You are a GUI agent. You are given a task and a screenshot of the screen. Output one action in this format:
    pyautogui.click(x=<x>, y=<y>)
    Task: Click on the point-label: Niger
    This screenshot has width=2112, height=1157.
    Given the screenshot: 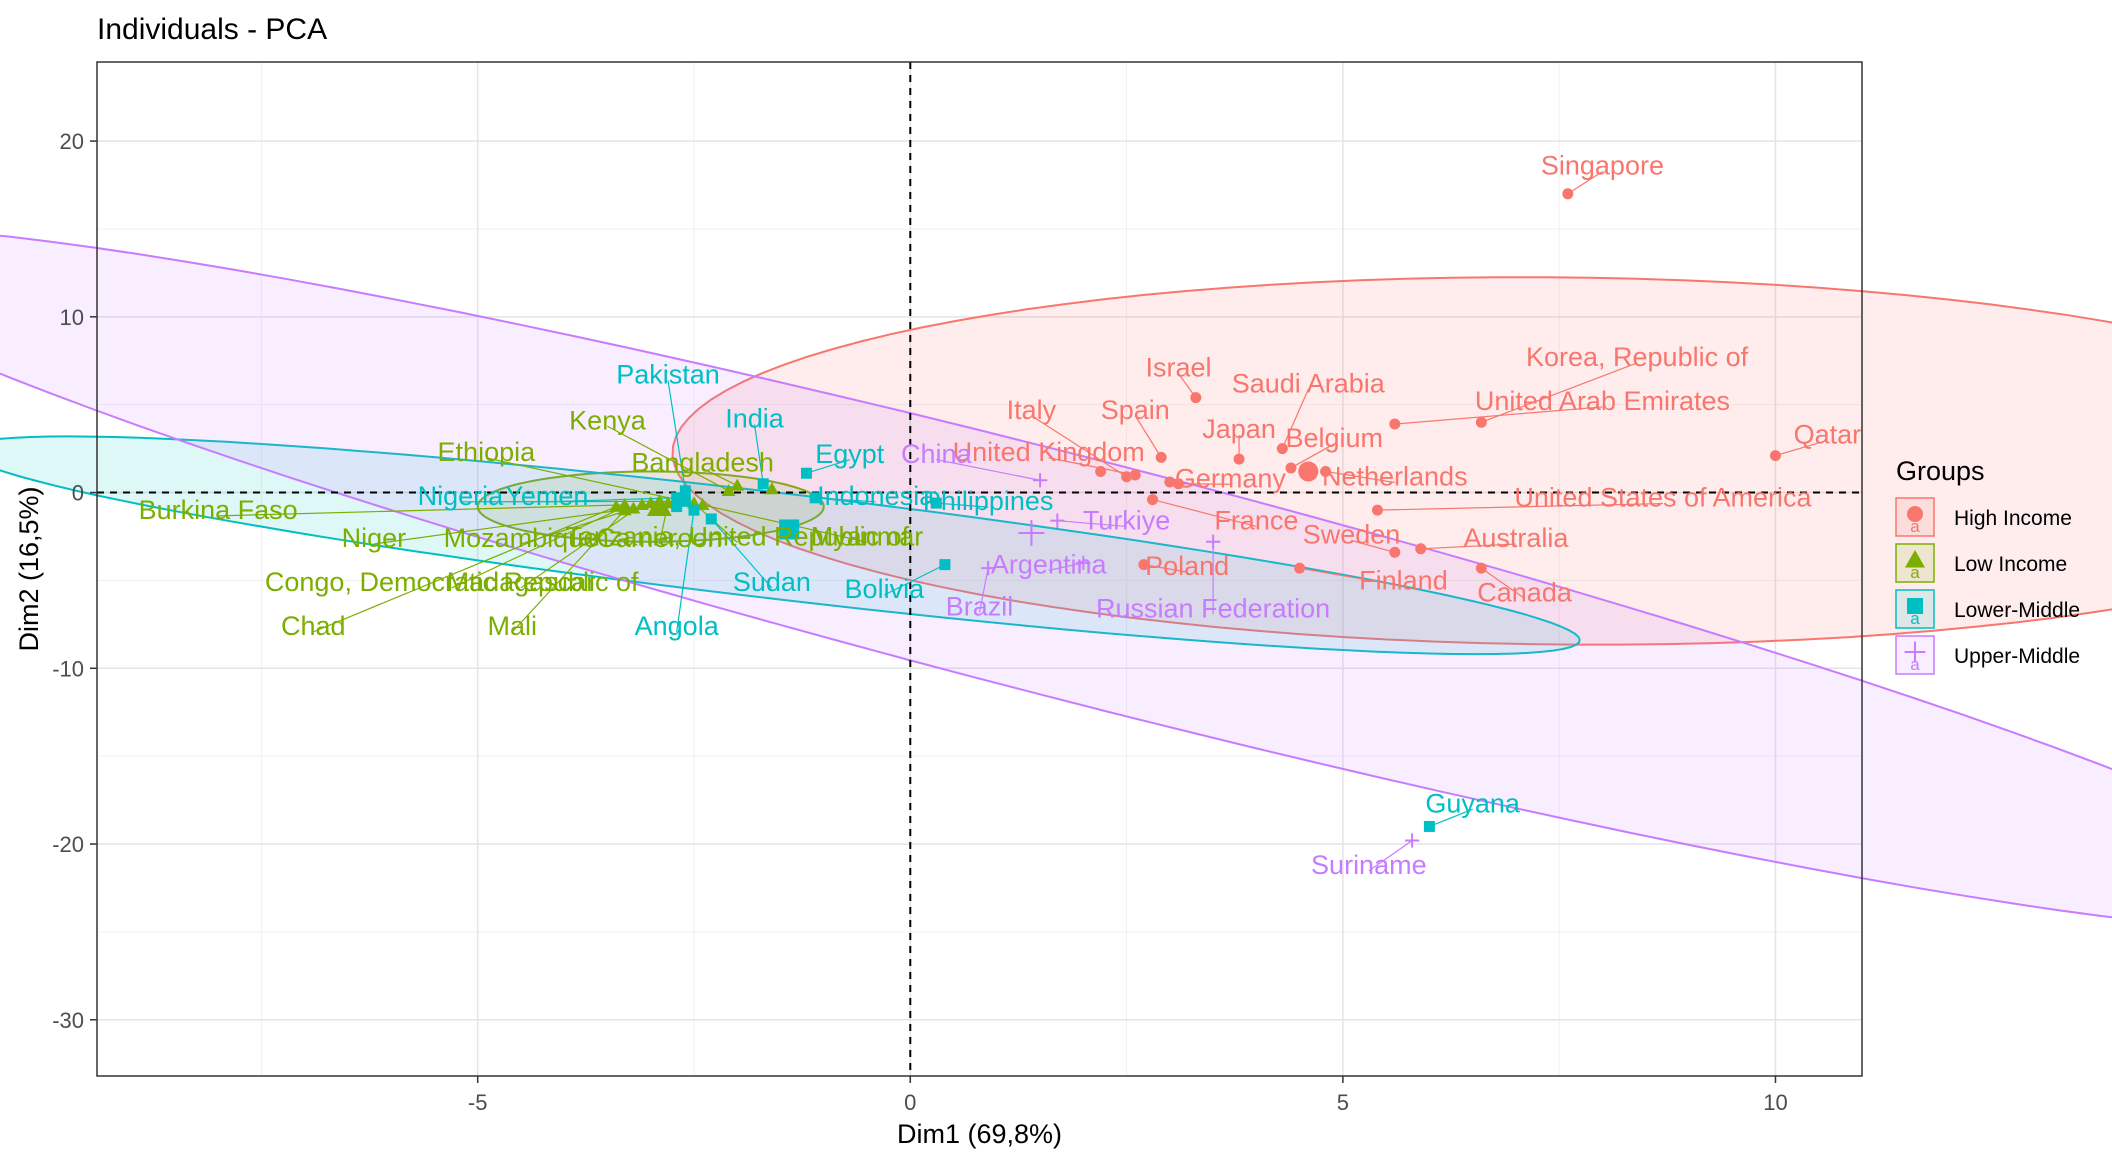 What is the action you would take?
    pyautogui.click(x=374, y=538)
    